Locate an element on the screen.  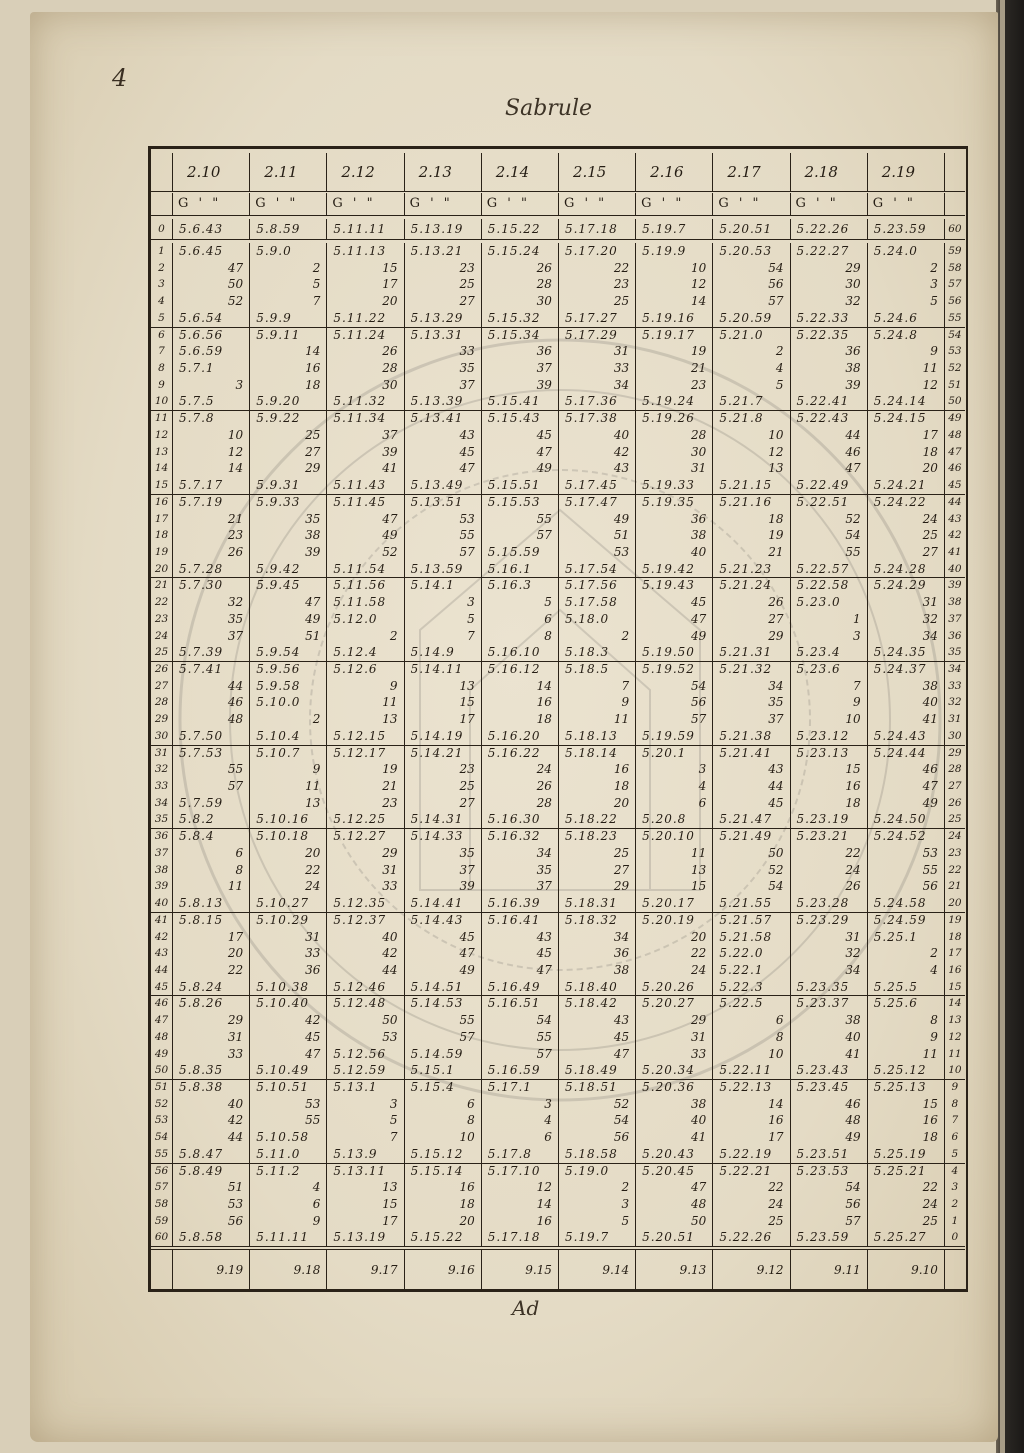
table-cell: 7 is located at coordinates (598, 686).